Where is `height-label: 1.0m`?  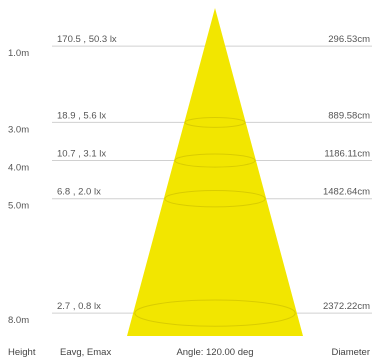
height-label: 1.0m is located at coordinates (18, 53).